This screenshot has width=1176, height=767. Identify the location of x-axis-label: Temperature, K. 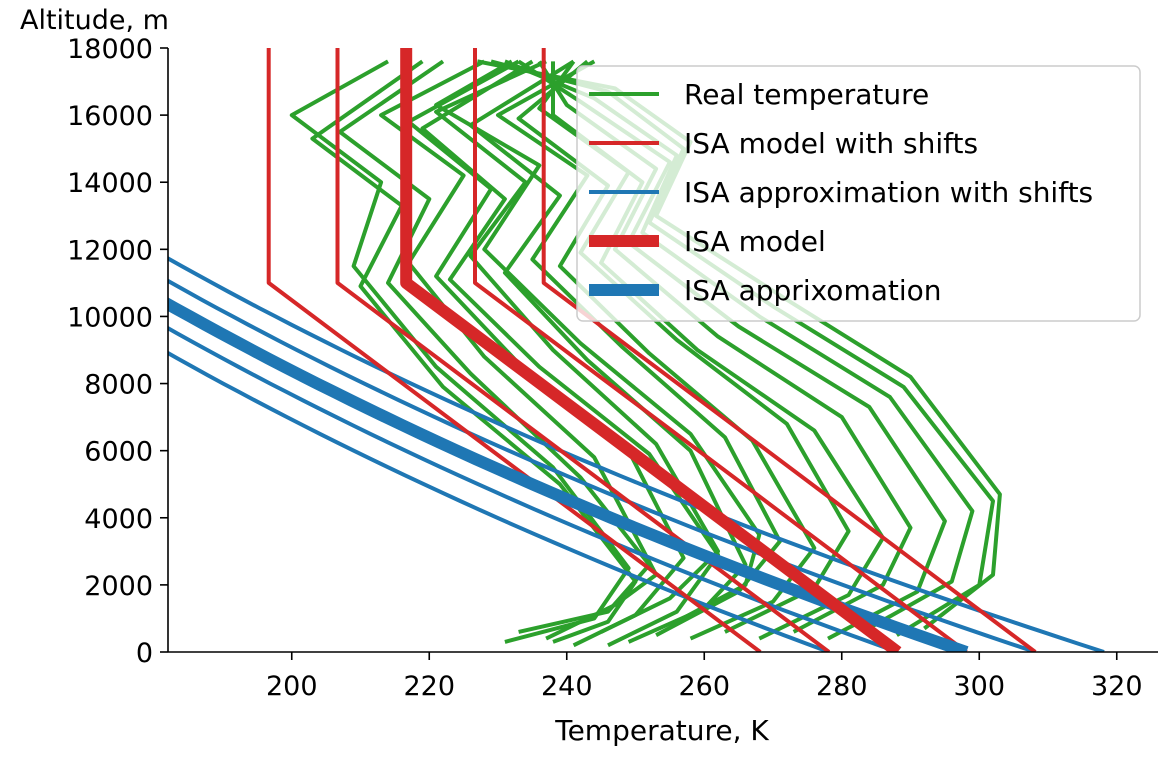
(661, 730).